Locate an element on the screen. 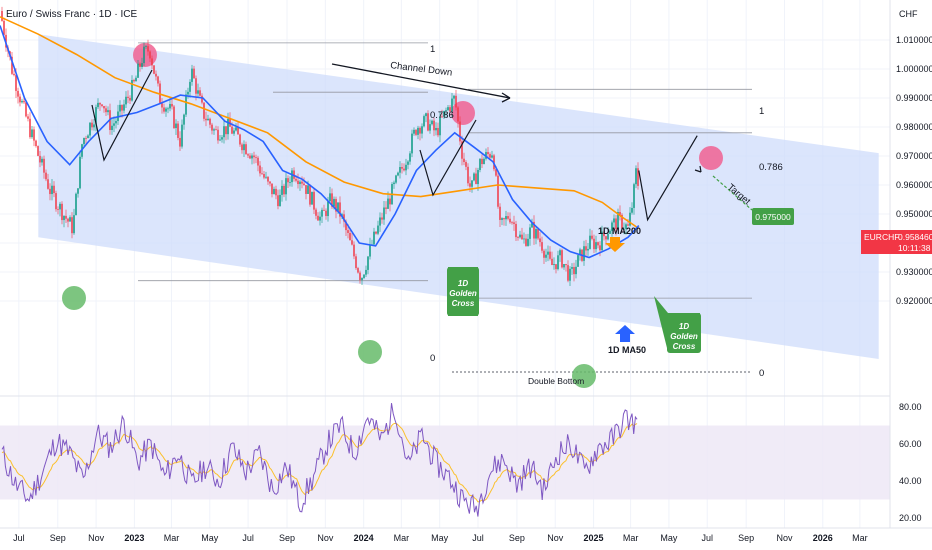 This screenshot has width=932, height=550. price-tick-label: 1.000000 is located at coordinates (914, 69).